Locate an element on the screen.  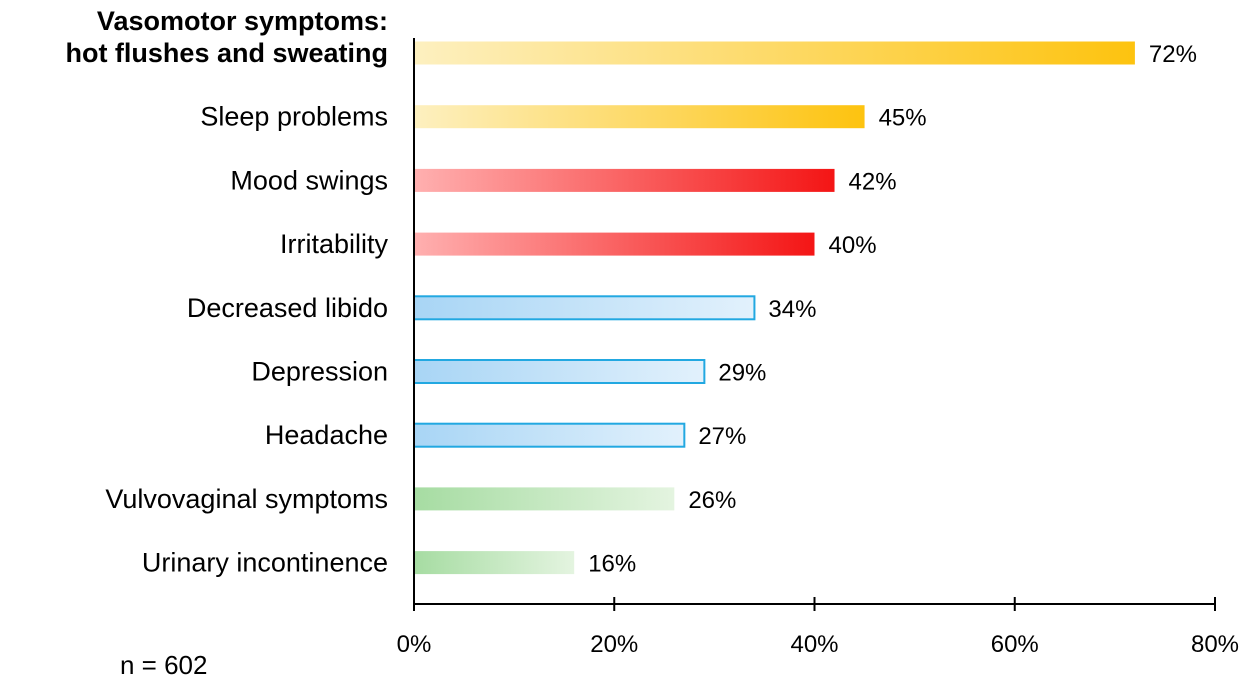
value-label-5: 34% is located at coordinates (792, 309).